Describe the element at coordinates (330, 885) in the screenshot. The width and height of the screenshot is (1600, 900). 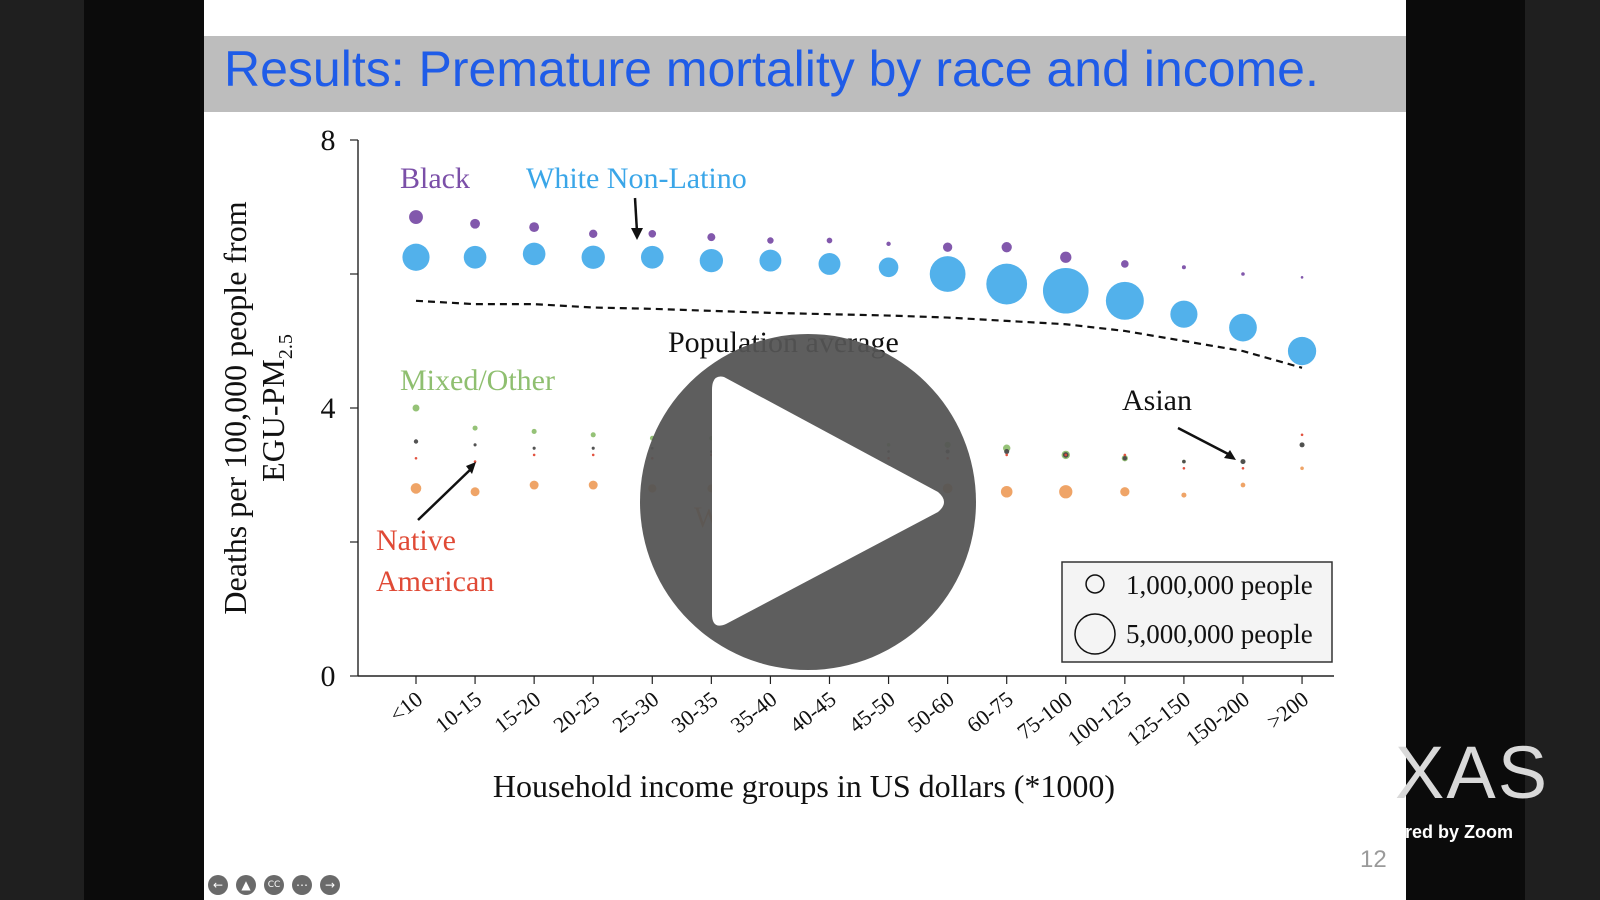
I see `arrow-right-icon: →` at that location.